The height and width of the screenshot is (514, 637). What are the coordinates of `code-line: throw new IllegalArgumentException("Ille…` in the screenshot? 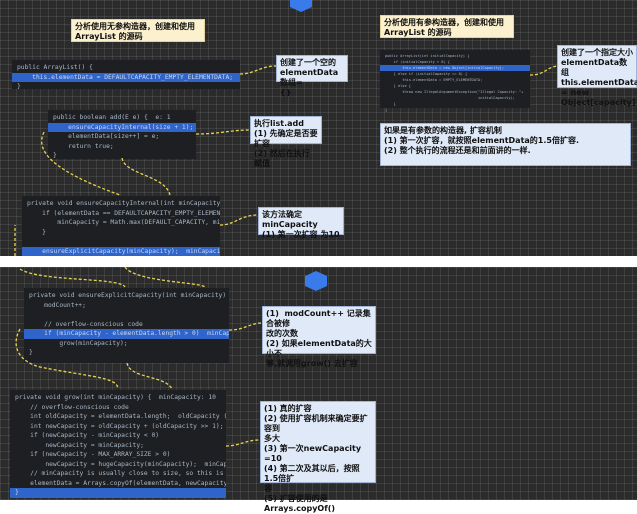 It's located at (454, 92).